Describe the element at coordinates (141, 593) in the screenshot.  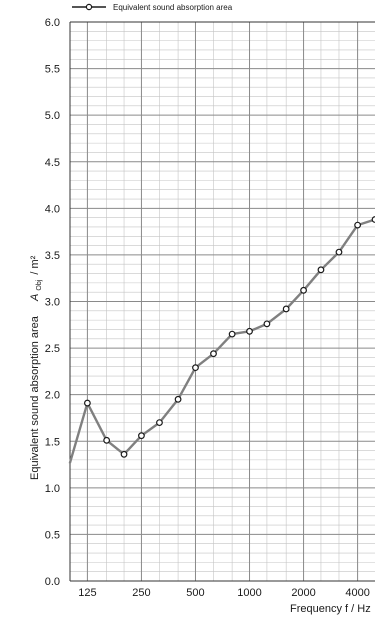
I see `x-tick-label: 250` at that location.